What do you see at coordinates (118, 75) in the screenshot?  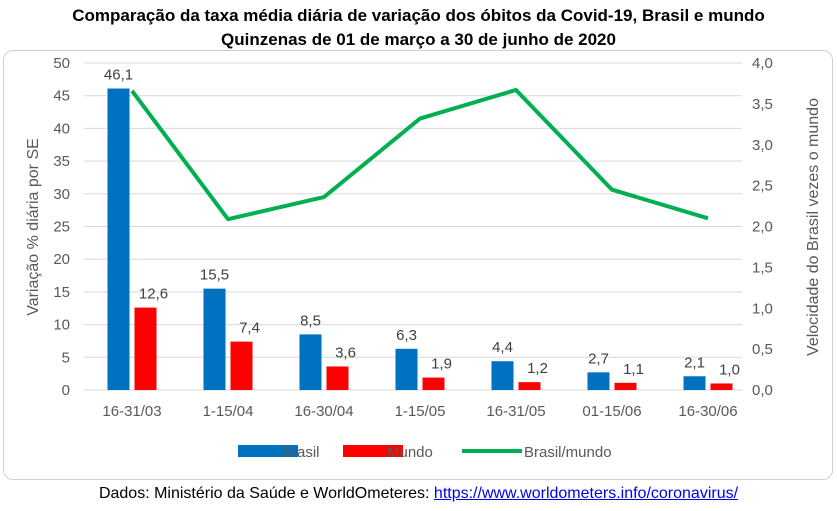 I see `data-label: 46,1` at bounding box center [118, 75].